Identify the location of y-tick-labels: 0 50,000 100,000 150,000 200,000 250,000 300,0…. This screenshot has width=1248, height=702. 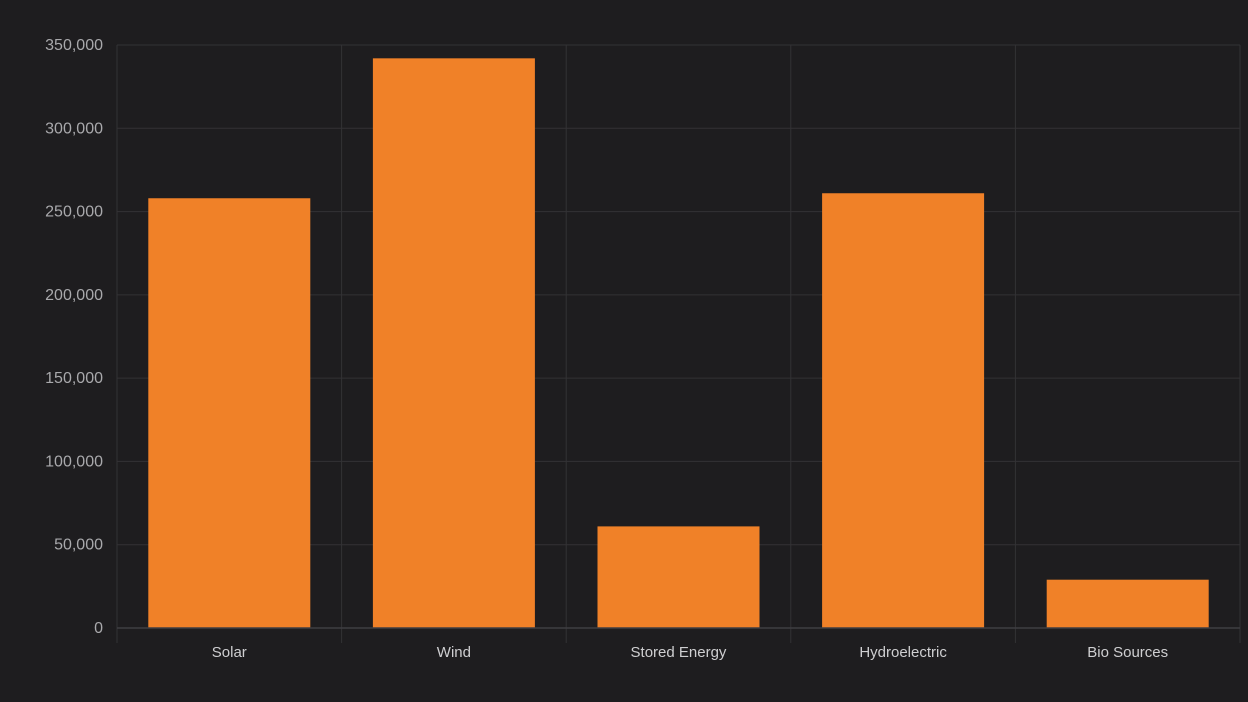
(74, 337).